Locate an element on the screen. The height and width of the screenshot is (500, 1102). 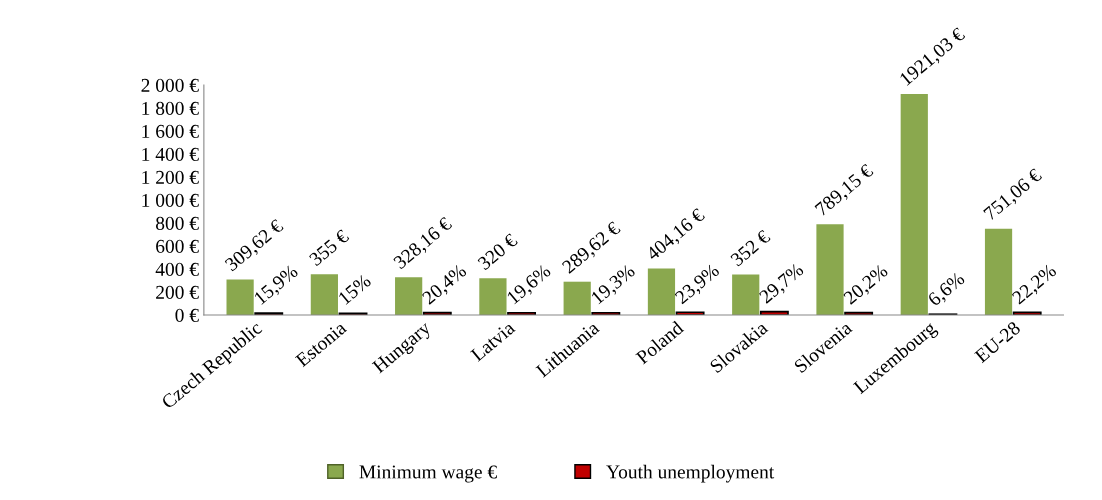
y-tick-label: 1 800 € is located at coordinates (170, 108).